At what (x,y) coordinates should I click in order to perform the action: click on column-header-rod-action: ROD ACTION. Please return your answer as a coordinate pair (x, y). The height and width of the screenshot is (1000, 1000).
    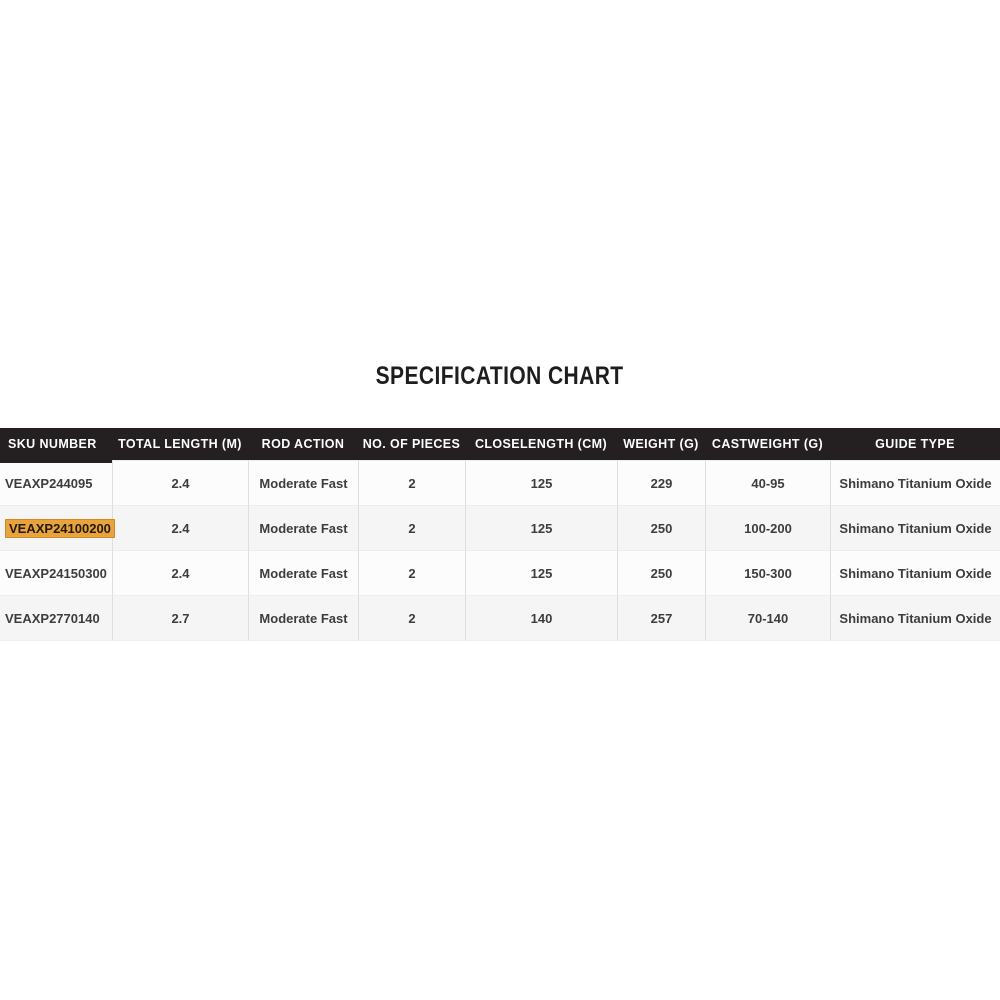
    Looking at the image, I should click on (303, 444).